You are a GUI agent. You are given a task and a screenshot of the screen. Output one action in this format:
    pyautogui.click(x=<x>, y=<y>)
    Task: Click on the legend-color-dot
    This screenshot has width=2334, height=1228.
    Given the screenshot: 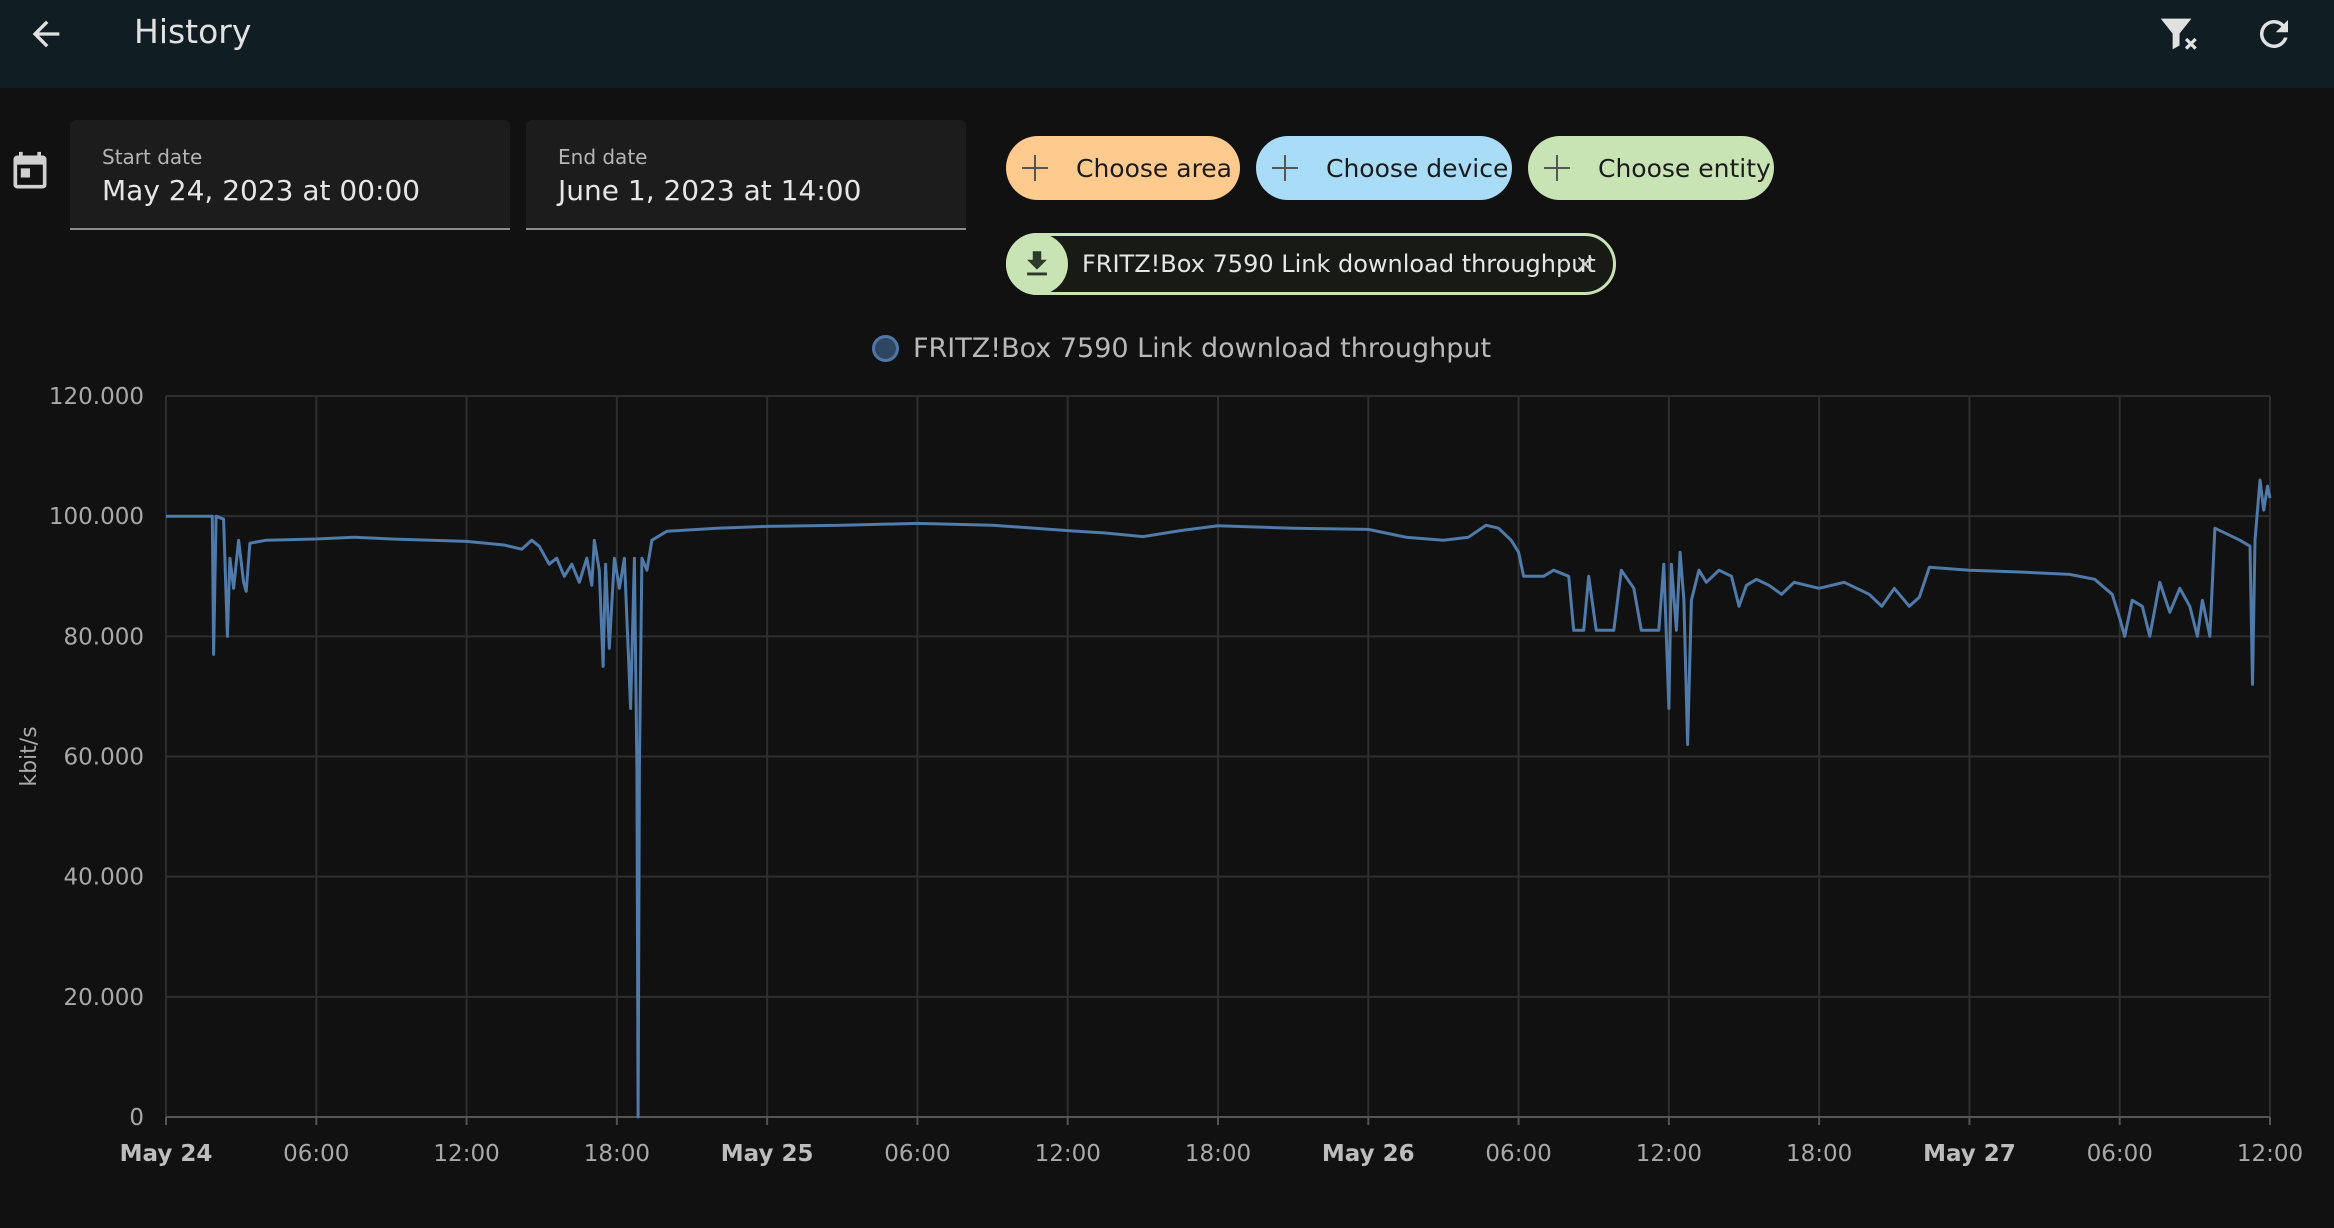 What is the action you would take?
    pyautogui.click(x=885, y=348)
    